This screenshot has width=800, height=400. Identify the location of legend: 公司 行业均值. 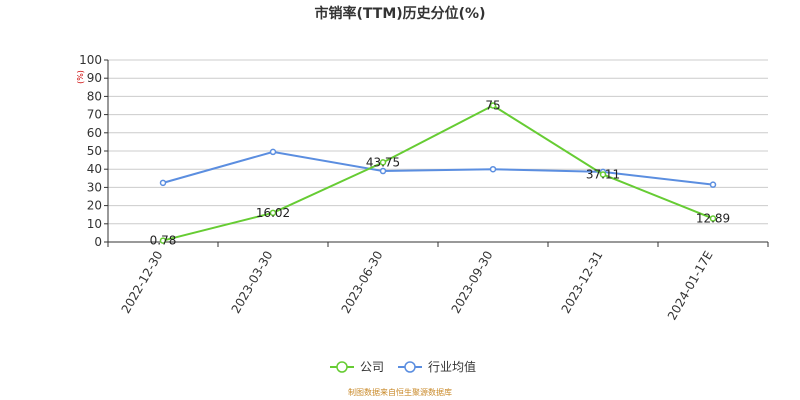
(403, 366).